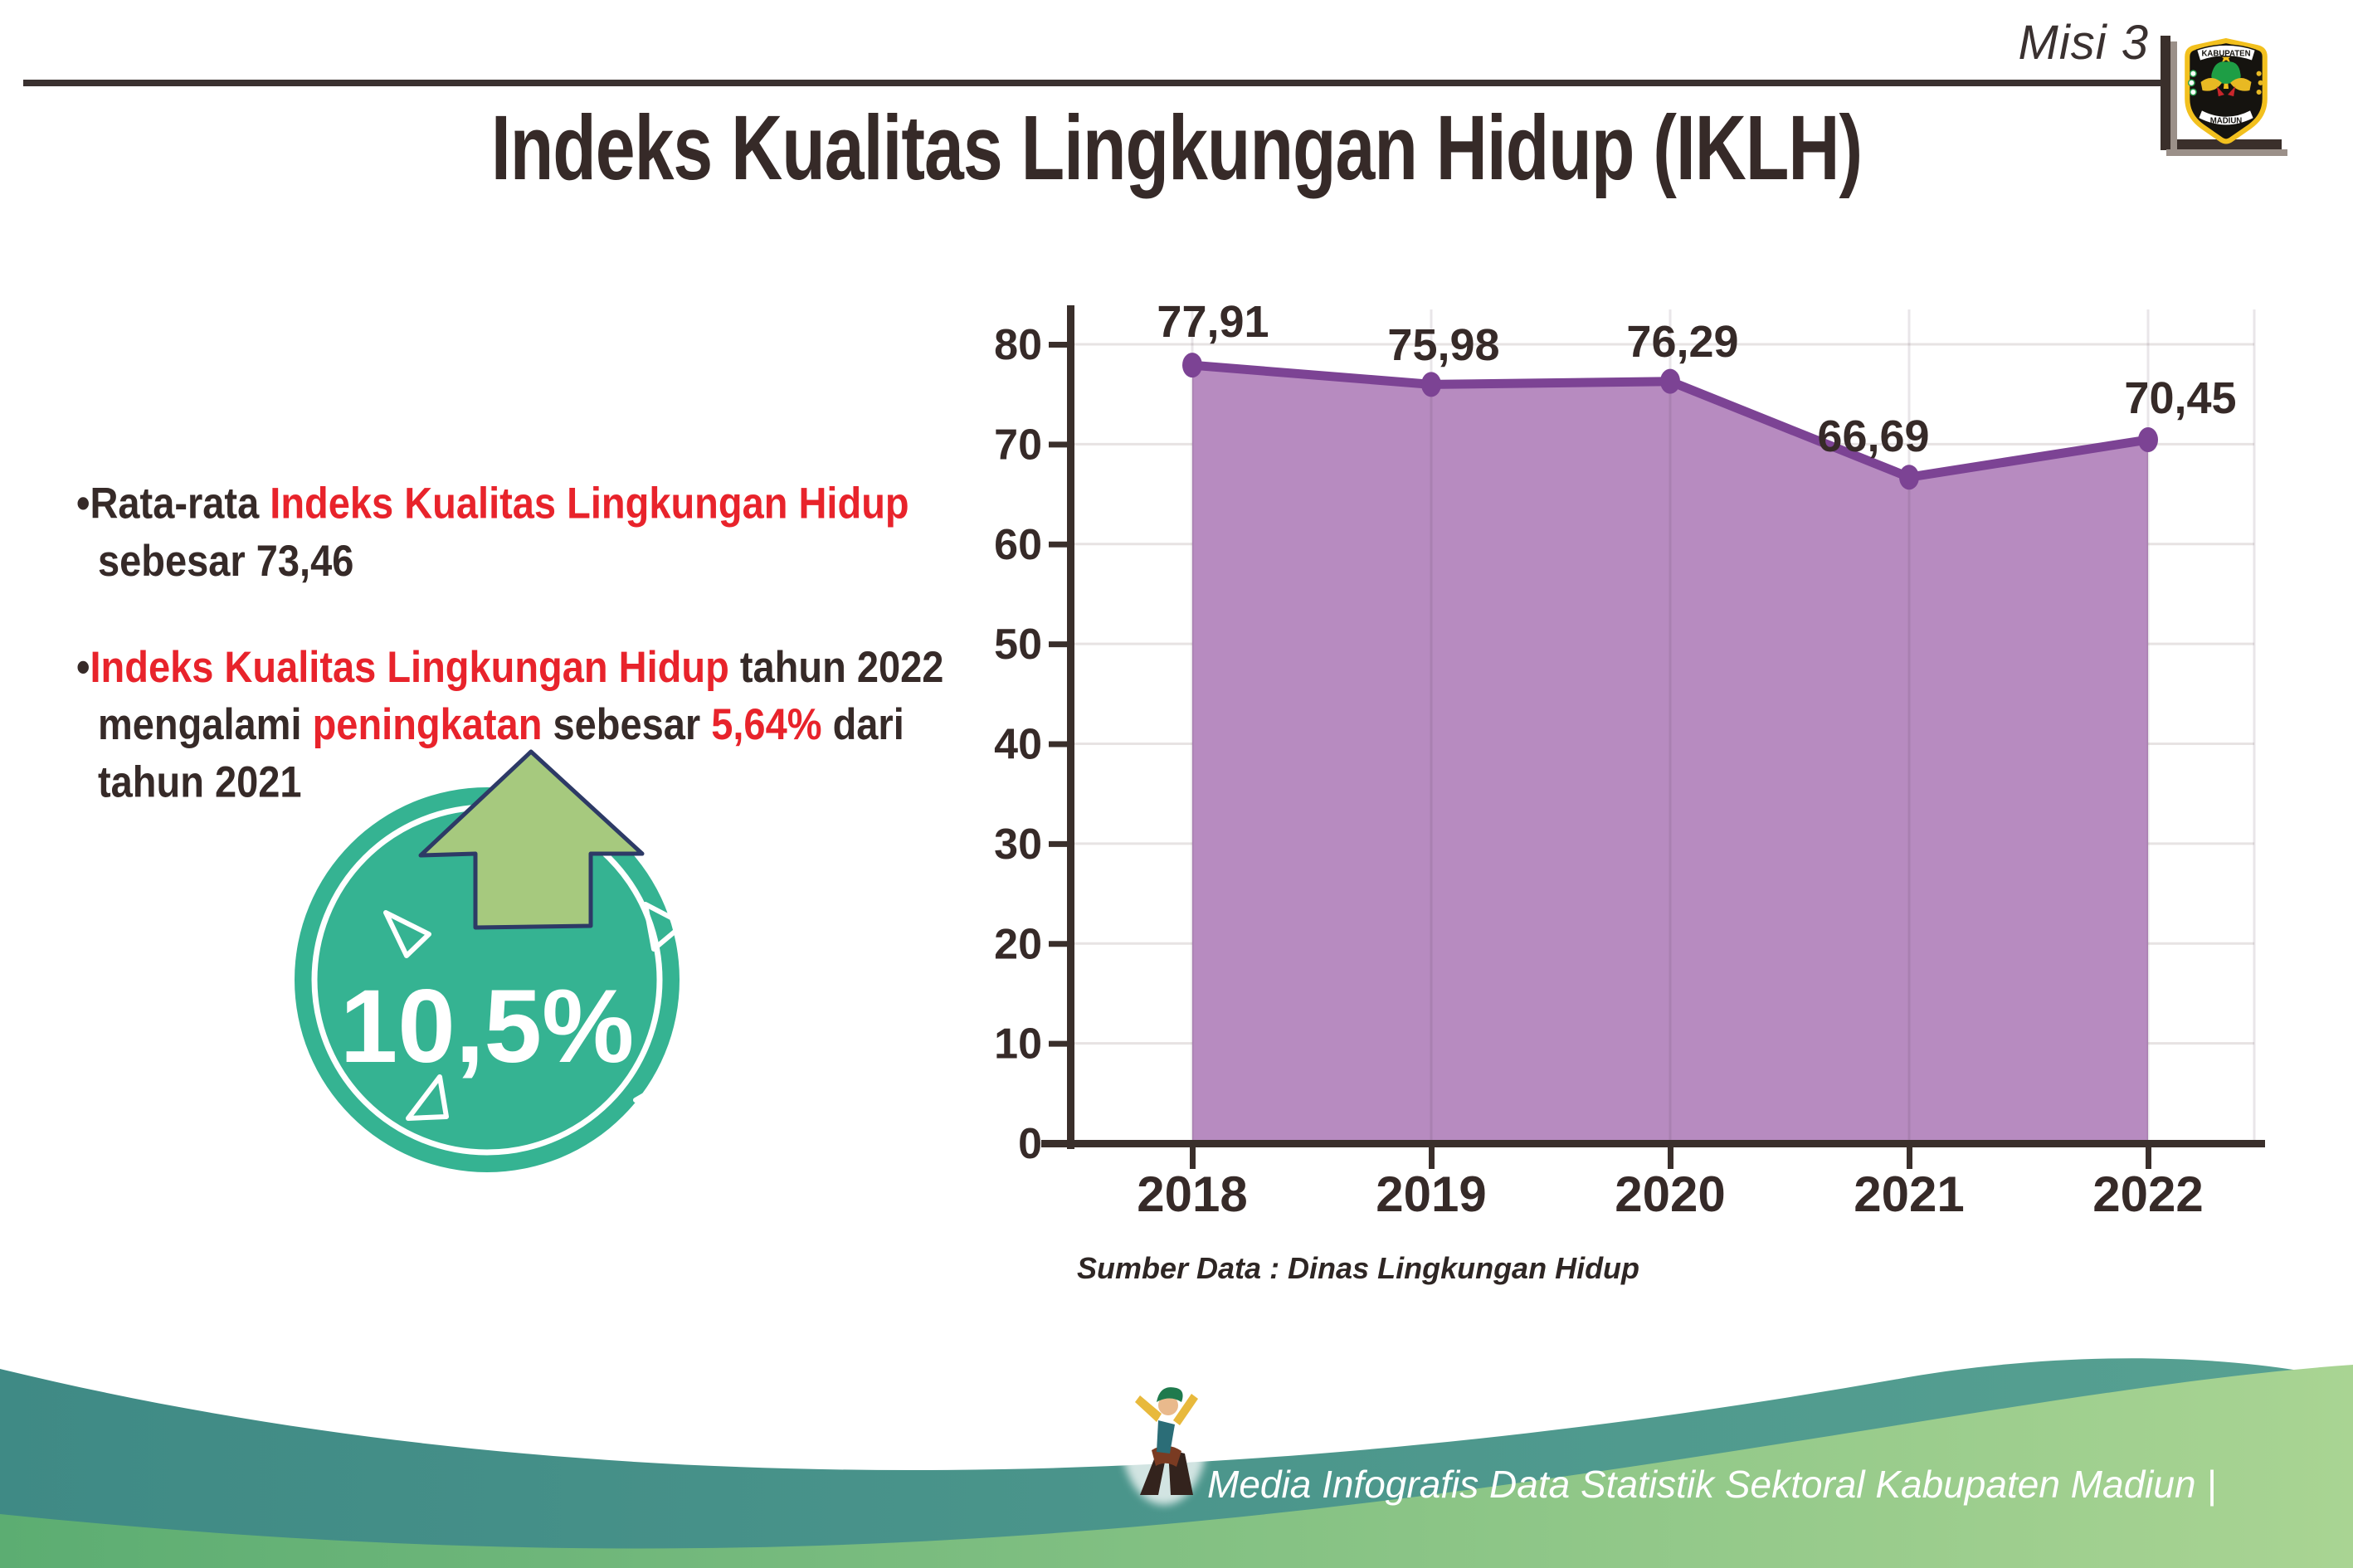  I want to click on header-rule, so click(1092, 83).